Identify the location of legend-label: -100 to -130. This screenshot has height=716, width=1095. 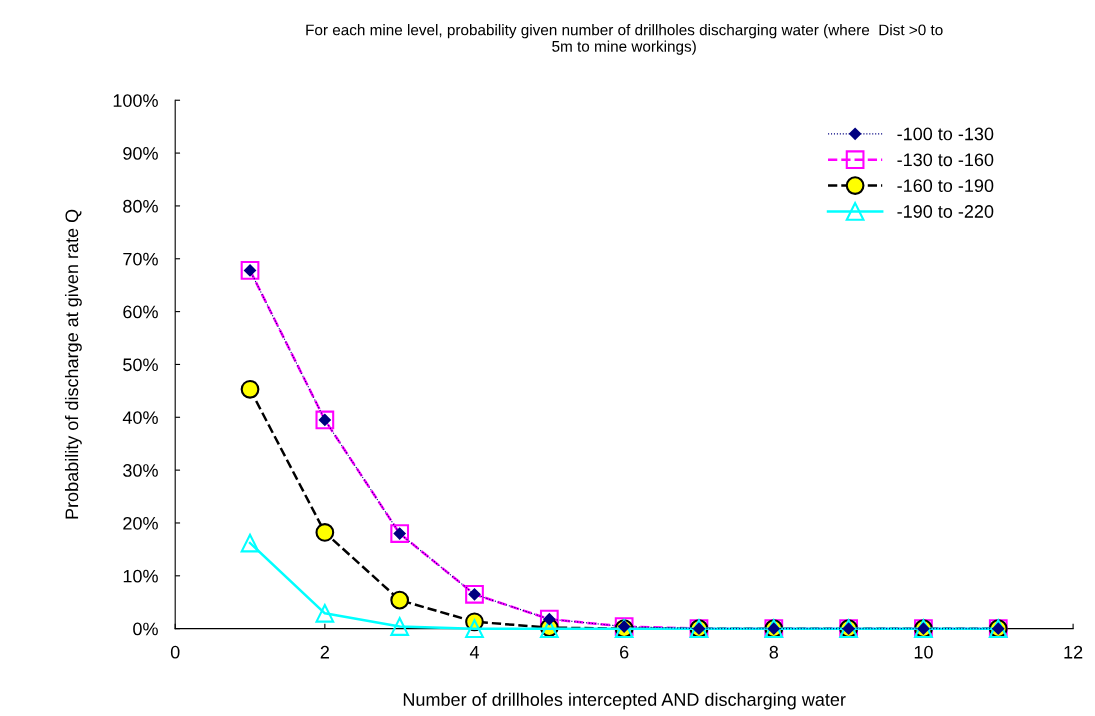
(945, 134).